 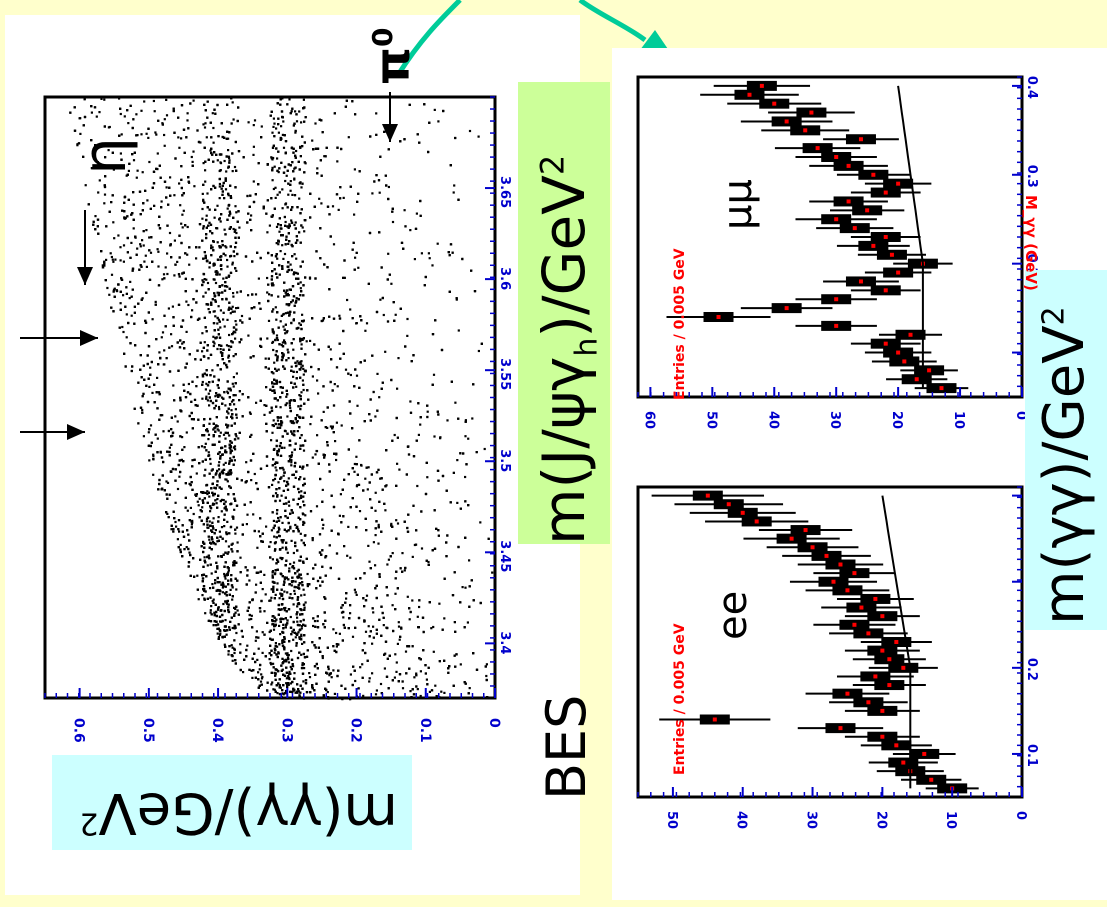 I want to click on scatter-y-tick-label: 0.2, so click(x=356, y=730).